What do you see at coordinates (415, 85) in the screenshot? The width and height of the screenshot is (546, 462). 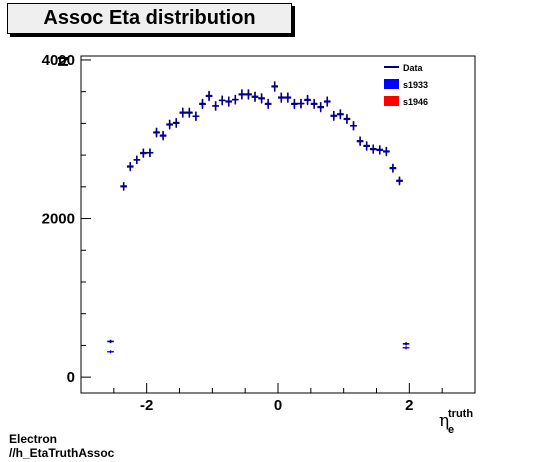 I see `legend-label: s1933` at bounding box center [415, 85].